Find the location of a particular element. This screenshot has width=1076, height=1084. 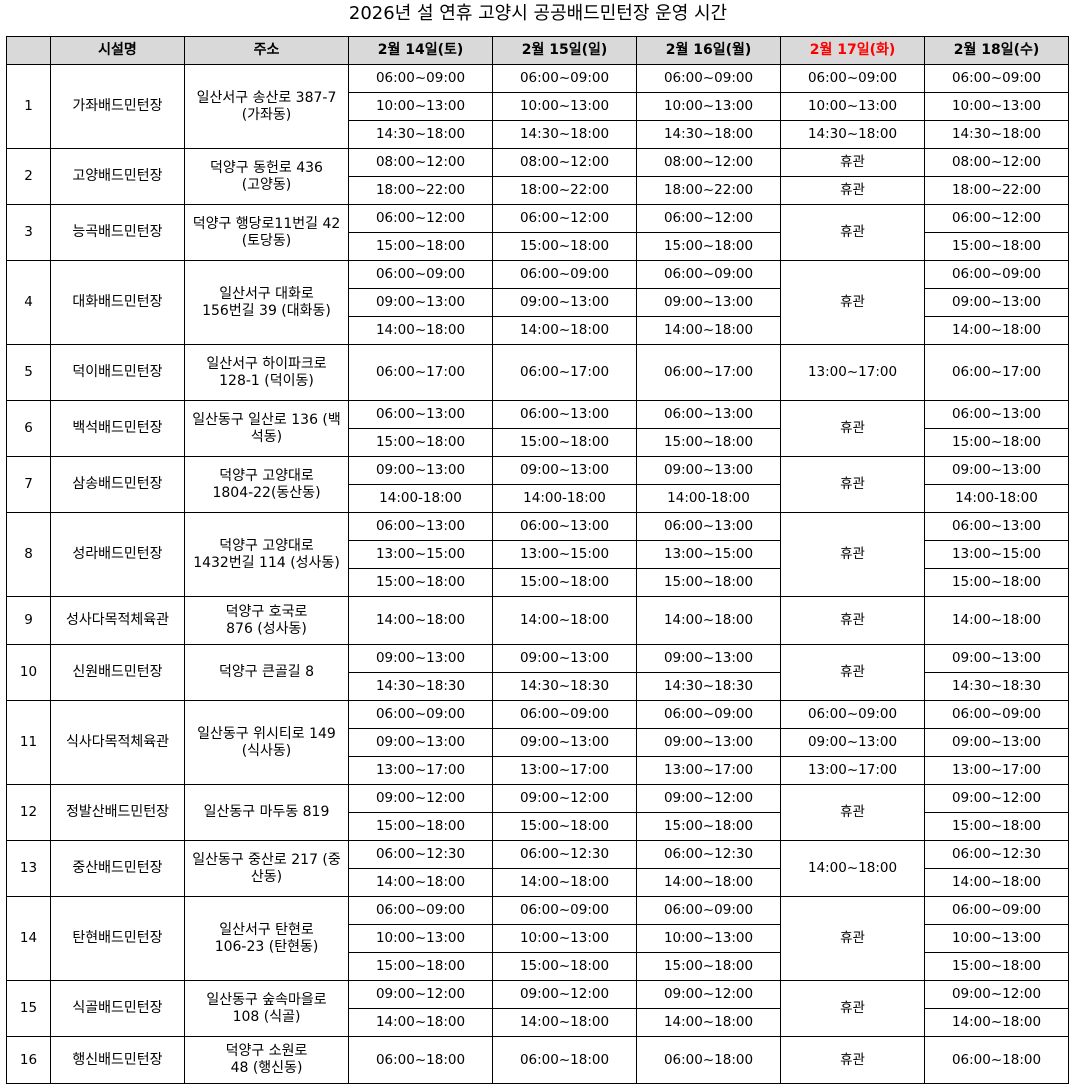

facility-address: 일산서구 하이파크로 128-1 (덕이동) is located at coordinates (266, 372).